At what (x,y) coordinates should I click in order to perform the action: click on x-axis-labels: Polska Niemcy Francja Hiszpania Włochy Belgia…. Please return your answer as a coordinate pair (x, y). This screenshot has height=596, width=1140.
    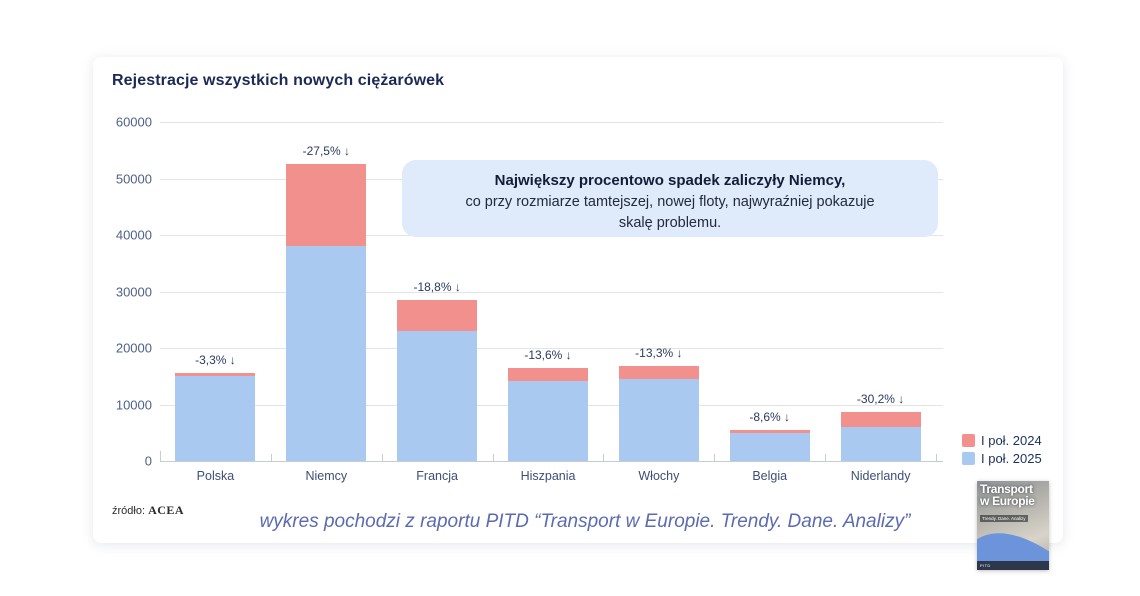
    Looking at the image, I should click on (548, 476).